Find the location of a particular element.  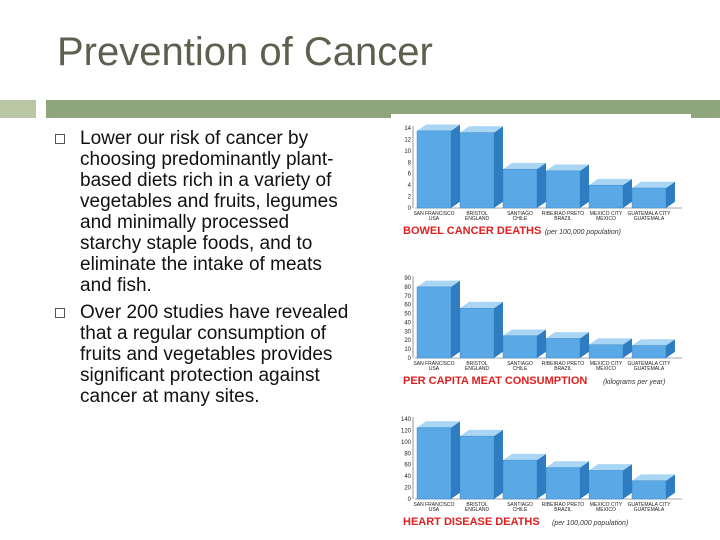

y-tick-label: 100 is located at coordinates (406, 443).